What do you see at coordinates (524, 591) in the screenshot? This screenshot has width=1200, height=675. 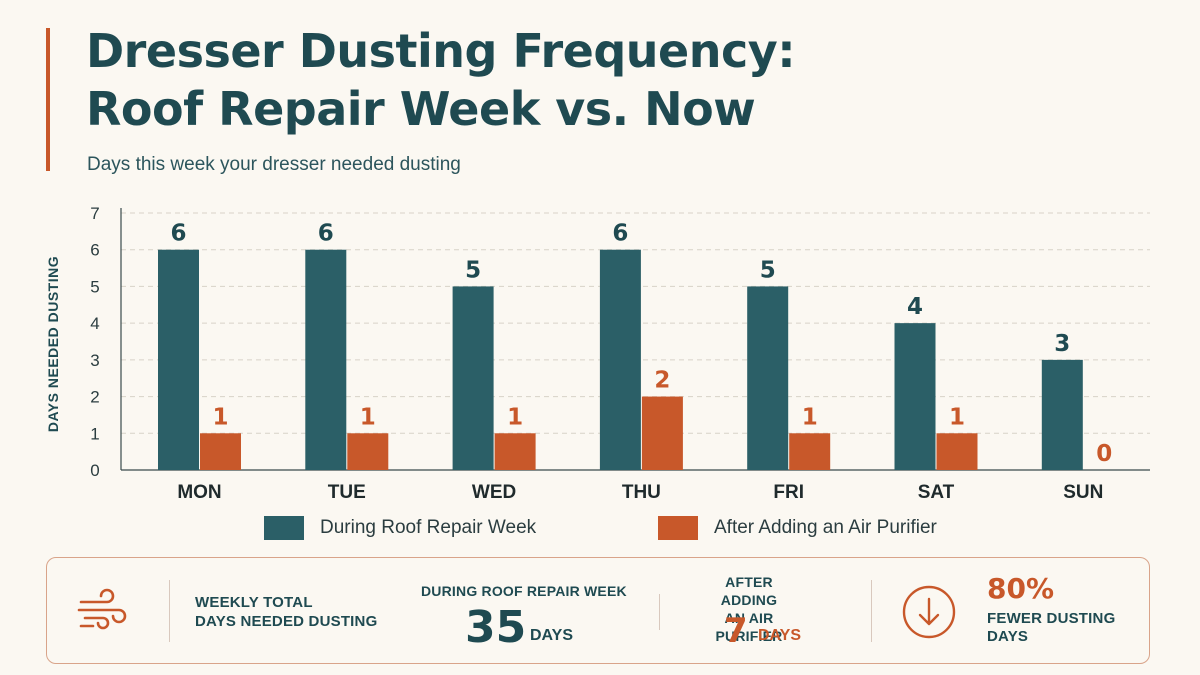 I see `summary-before-label: DURING ROOF REPAIR WEEK` at bounding box center [524, 591].